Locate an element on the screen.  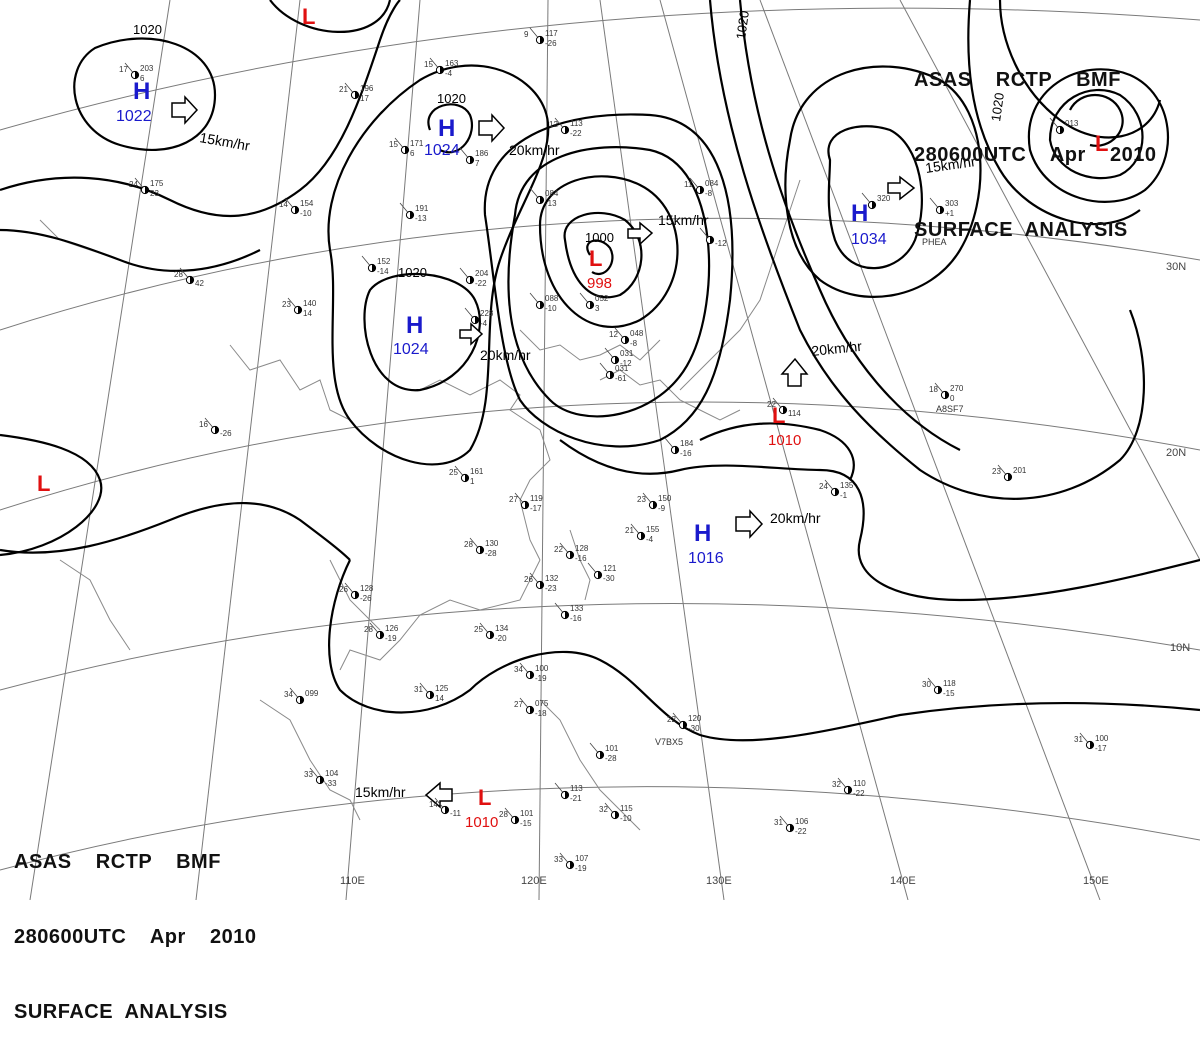
station-pressure: 125 is located at coordinates (442, 688).